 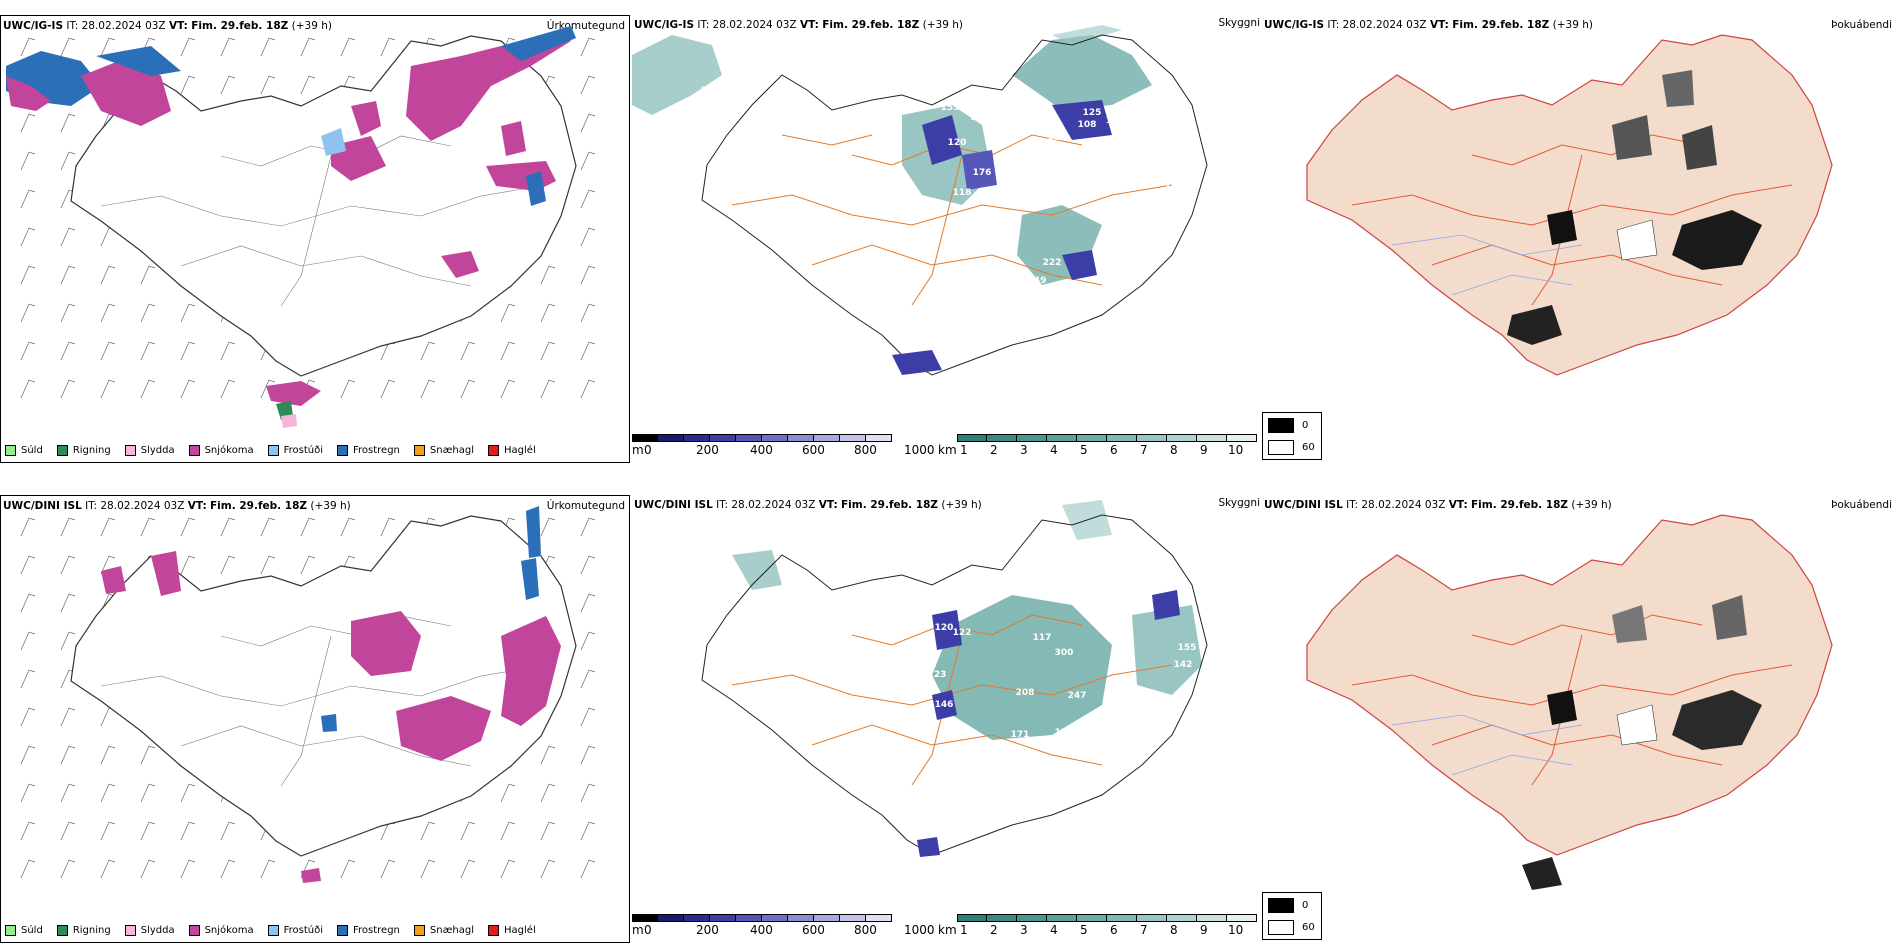 What do you see at coordinates (1183, 665) in the screenshot?
I see `visibility-label: 142` at bounding box center [1183, 665].